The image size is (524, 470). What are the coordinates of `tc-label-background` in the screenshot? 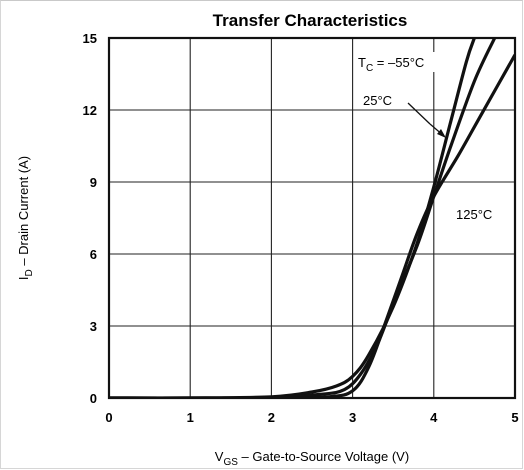 It's located at (400, 62).